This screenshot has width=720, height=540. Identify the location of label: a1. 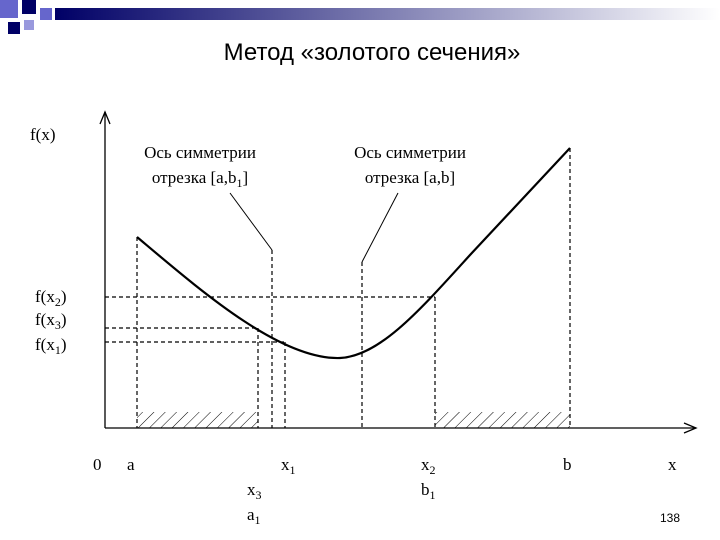
(254, 516).